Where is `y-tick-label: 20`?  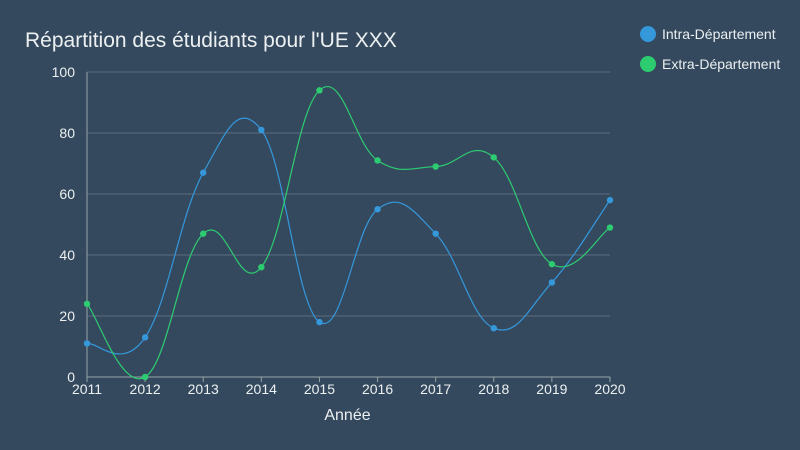
y-tick-label: 20 is located at coordinates (67, 316).